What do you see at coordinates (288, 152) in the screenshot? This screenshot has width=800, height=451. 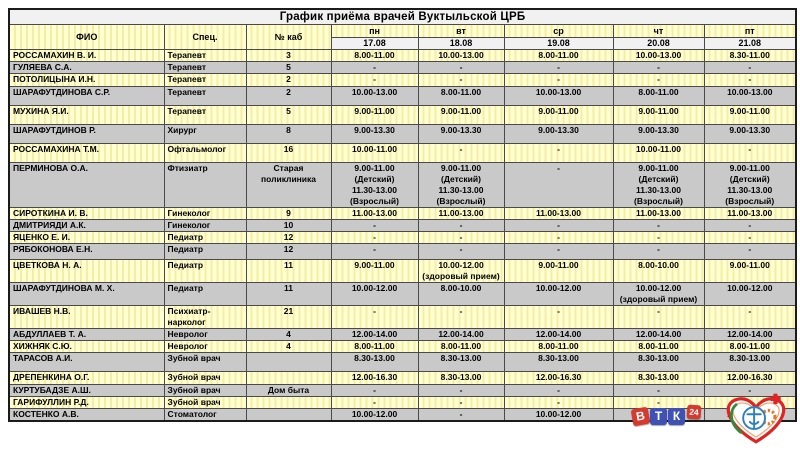 I see `cabinet-cell: 16` at bounding box center [288, 152].